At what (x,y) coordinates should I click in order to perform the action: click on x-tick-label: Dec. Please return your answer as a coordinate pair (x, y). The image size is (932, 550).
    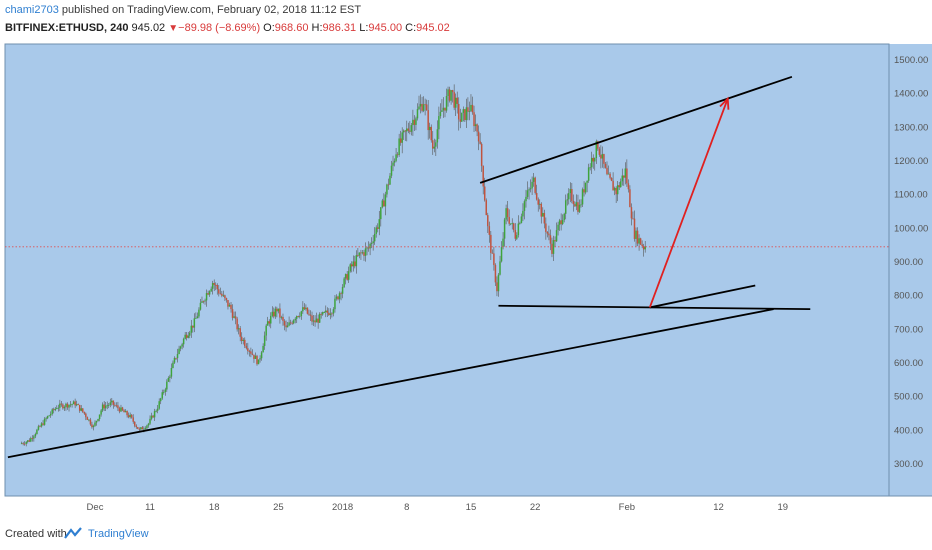
    Looking at the image, I should click on (95, 507).